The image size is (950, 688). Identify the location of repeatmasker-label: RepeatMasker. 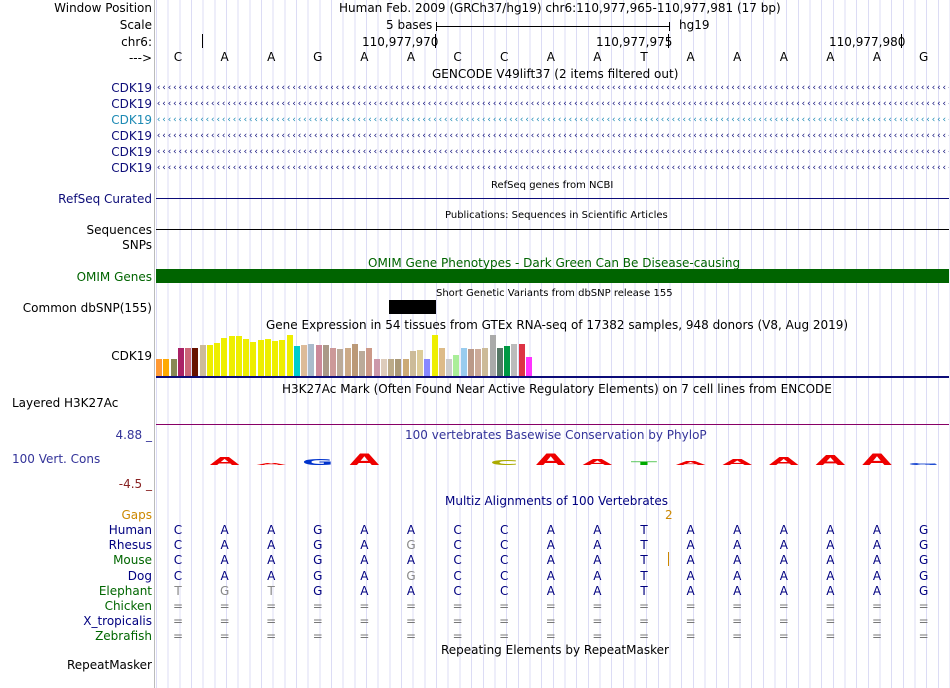
(109, 665).